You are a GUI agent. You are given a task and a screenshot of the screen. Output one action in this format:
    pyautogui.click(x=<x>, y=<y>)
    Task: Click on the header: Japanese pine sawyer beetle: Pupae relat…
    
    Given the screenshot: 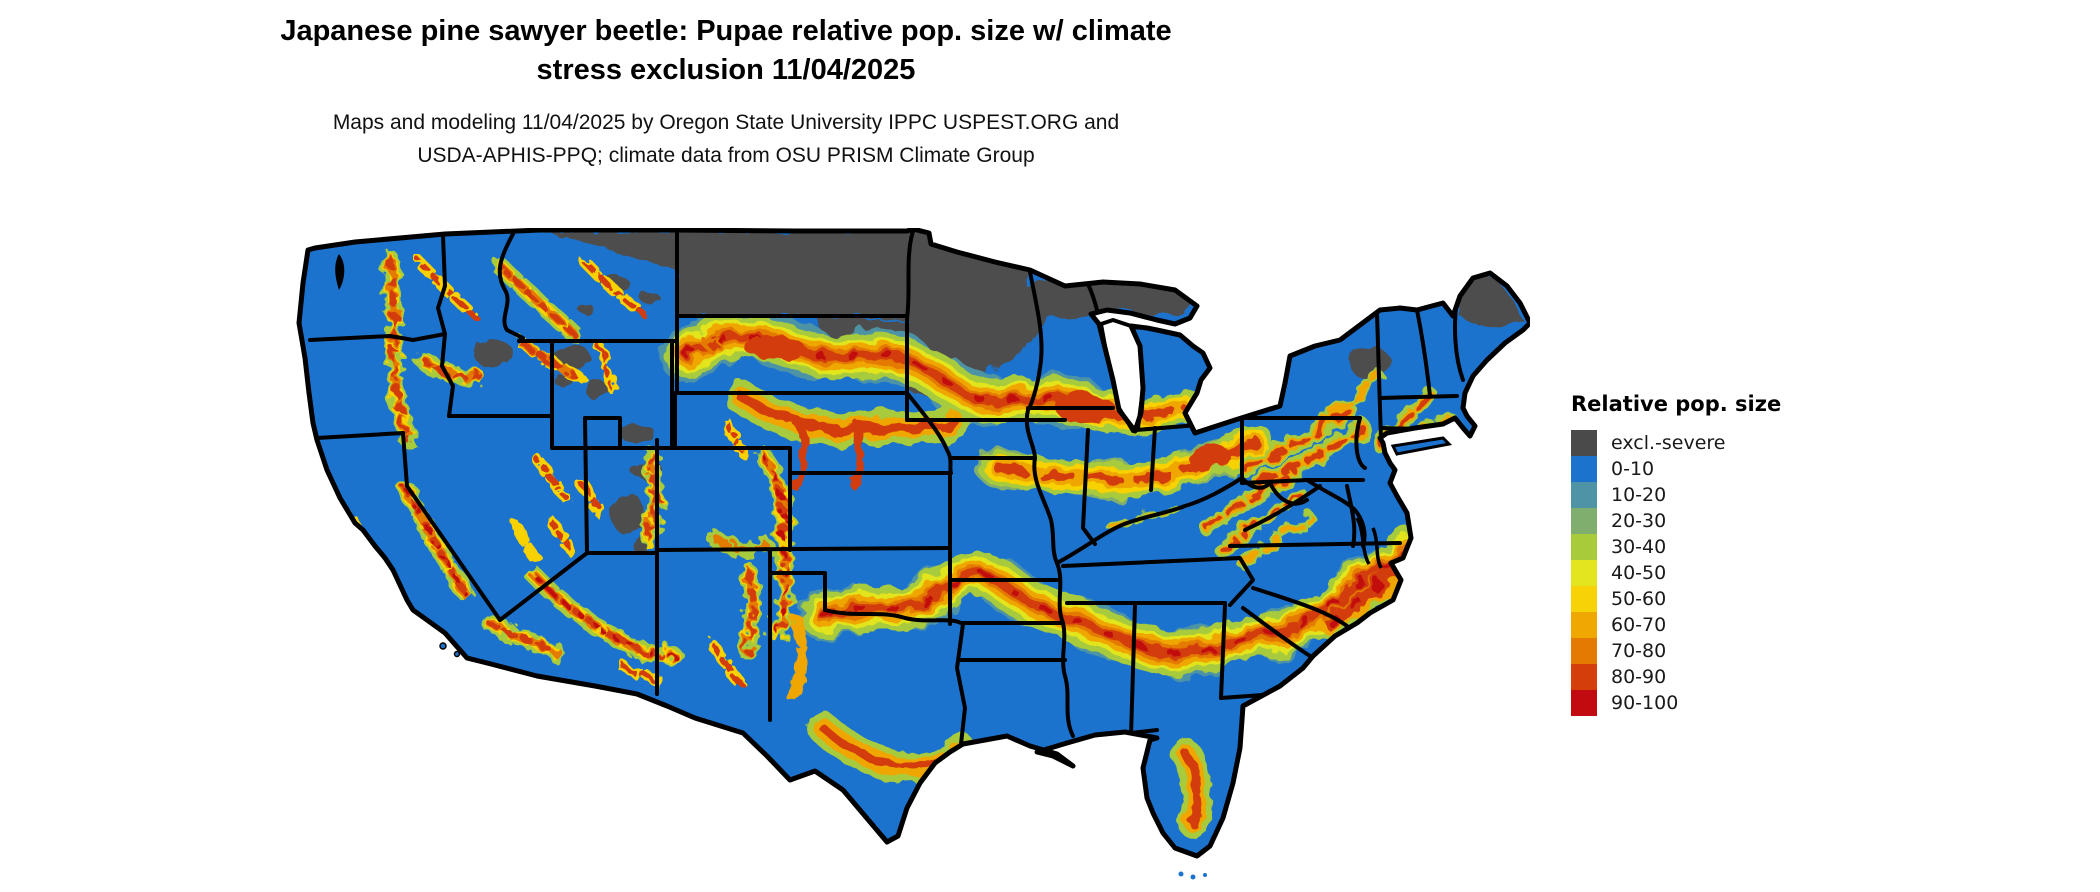 What is the action you would take?
    pyautogui.click(x=726, y=92)
    